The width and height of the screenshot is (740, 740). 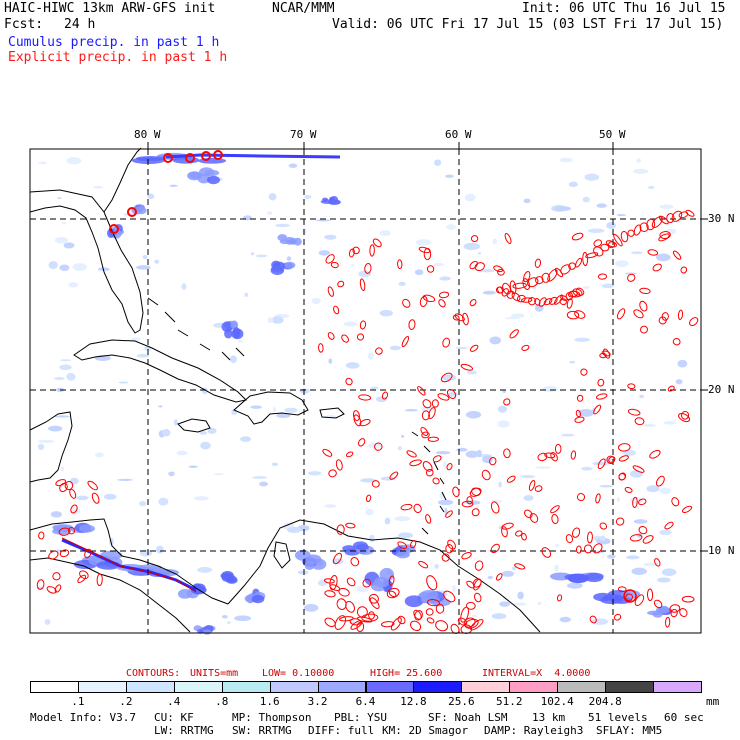 What do you see at coordinates (253, 156) in the screenshot?
I see `cumulus-band-north` at bounding box center [253, 156].